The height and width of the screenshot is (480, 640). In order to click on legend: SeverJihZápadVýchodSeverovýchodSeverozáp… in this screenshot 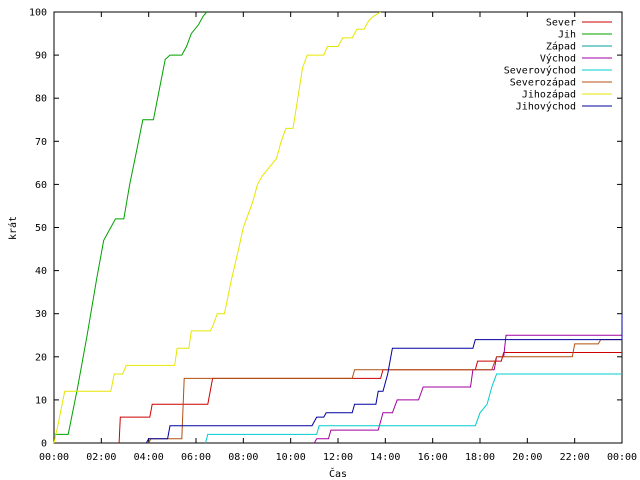, I will do `click(558, 65)`.